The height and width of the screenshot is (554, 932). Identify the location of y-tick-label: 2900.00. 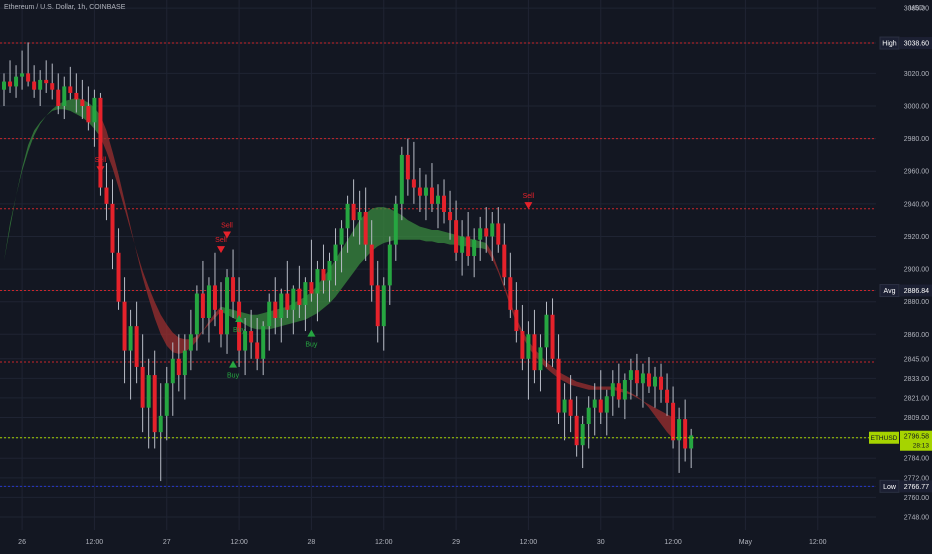
(916, 270).